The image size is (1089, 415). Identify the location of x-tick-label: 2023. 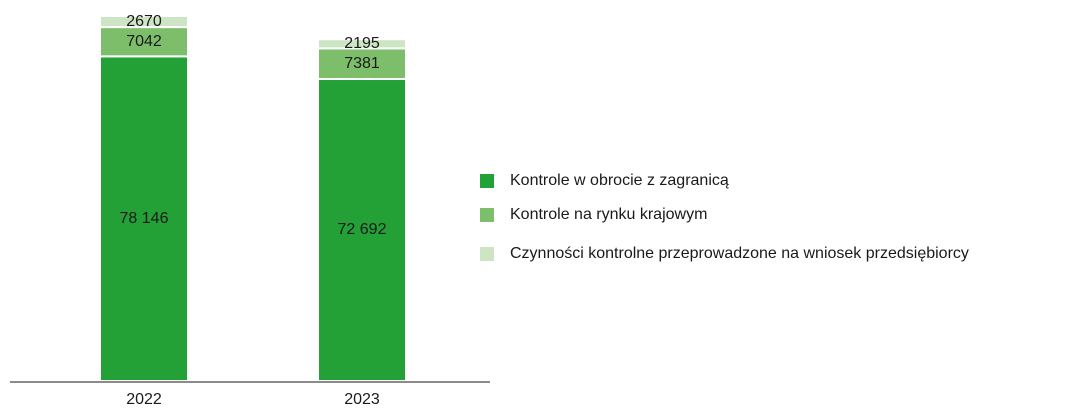
(362, 399).